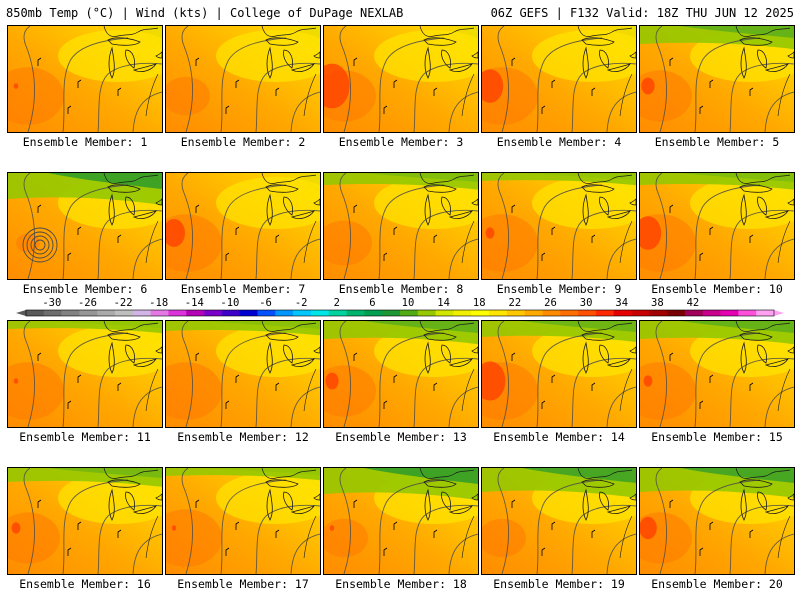  Describe the element at coordinates (717, 437) in the screenshot. I see `member-label: Ensemble Member: 15` at that location.